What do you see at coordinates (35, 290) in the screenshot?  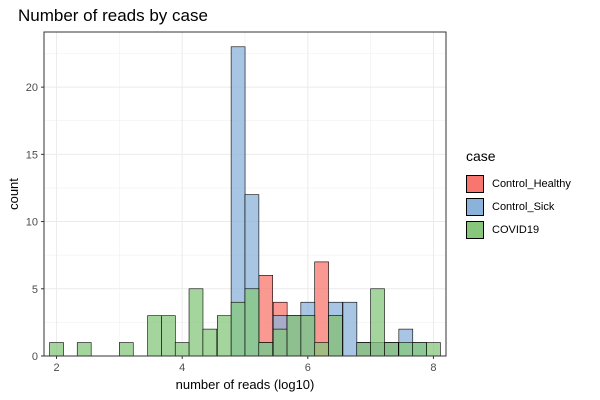 I see `y-tick-label: 5` at bounding box center [35, 290].